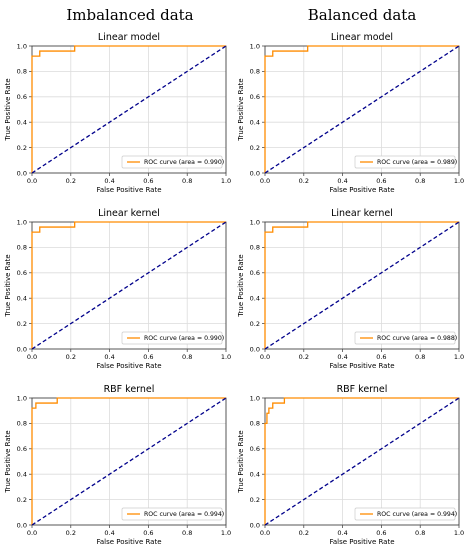  Describe the element at coordinates (362, 389) in the screenshot. I see `panel-title: RBF kernel` at that location.